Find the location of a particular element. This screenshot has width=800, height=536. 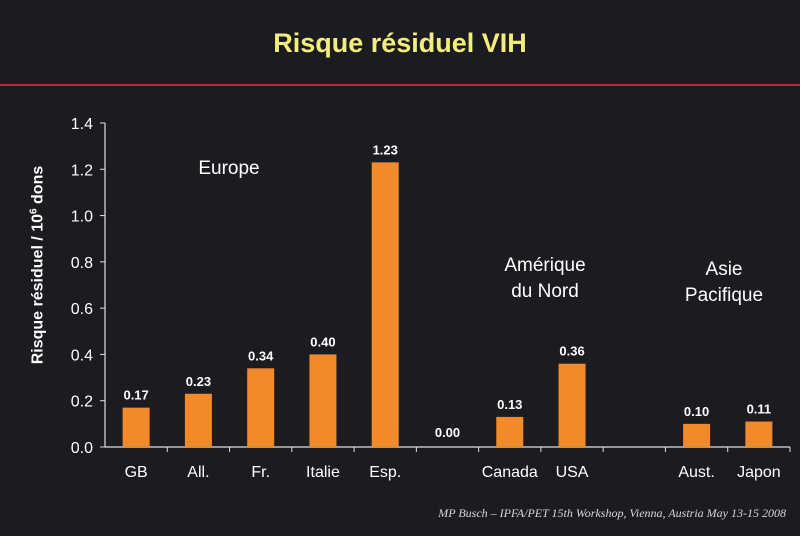

region-annotation: Amérique is located at coordinates (544, 265).